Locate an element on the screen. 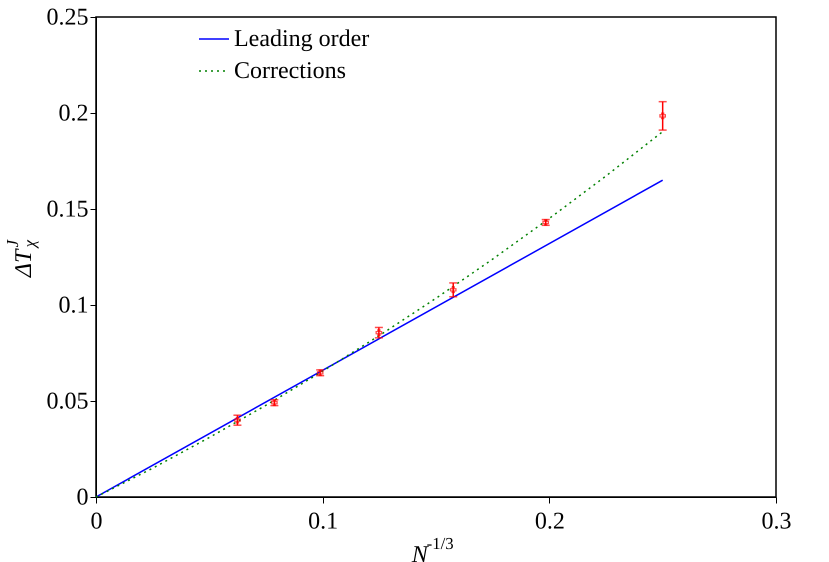 The image size is (829, 562). y-tick-label: 0.2 is located at coordinates (73, 113).